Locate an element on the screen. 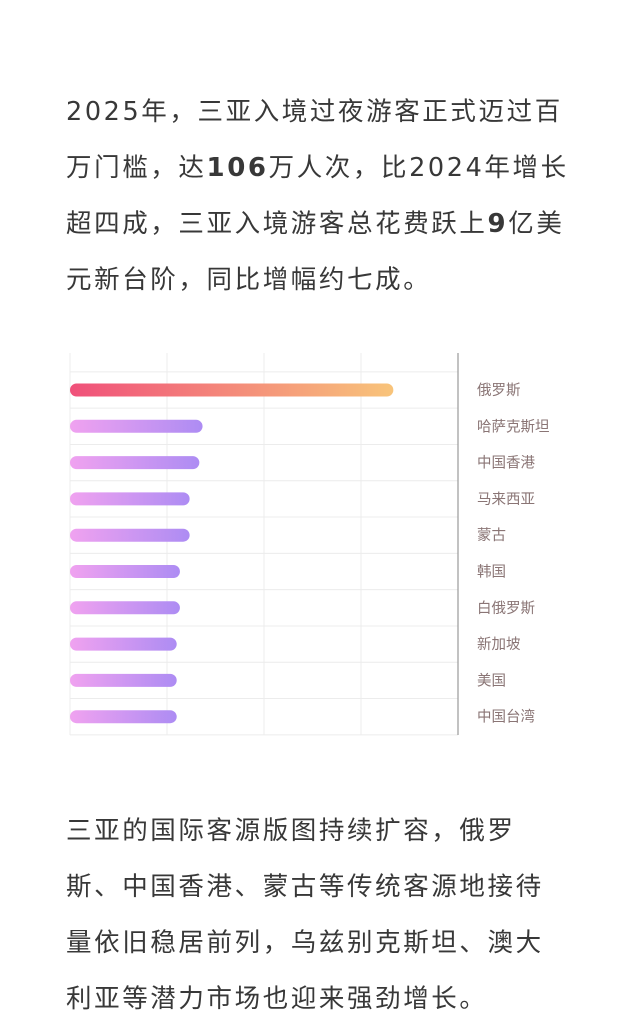  intro-text-2: 万人次，比2024年增长超四成，三亚入境游客总花费跃上 is located at coordinates (317, 196).